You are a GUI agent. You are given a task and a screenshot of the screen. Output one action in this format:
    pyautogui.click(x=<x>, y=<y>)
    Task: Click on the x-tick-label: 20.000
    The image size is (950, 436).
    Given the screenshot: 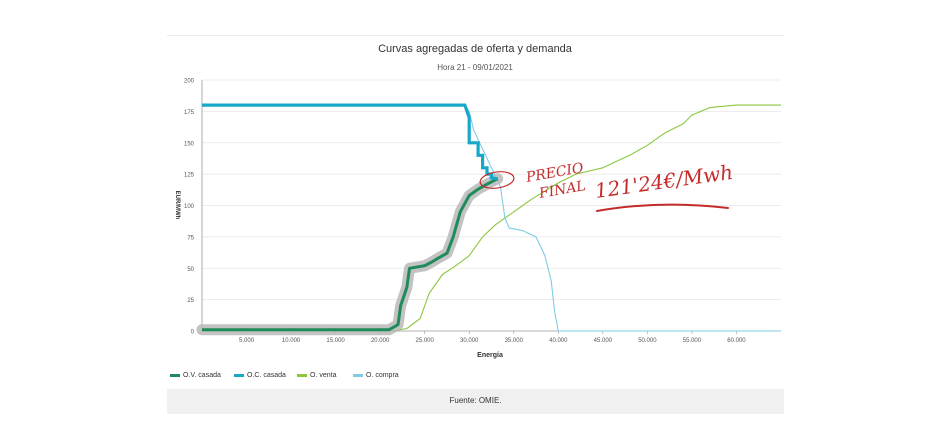 What is the action you would take?
    pyautogui.click(x=380, y=341)
    